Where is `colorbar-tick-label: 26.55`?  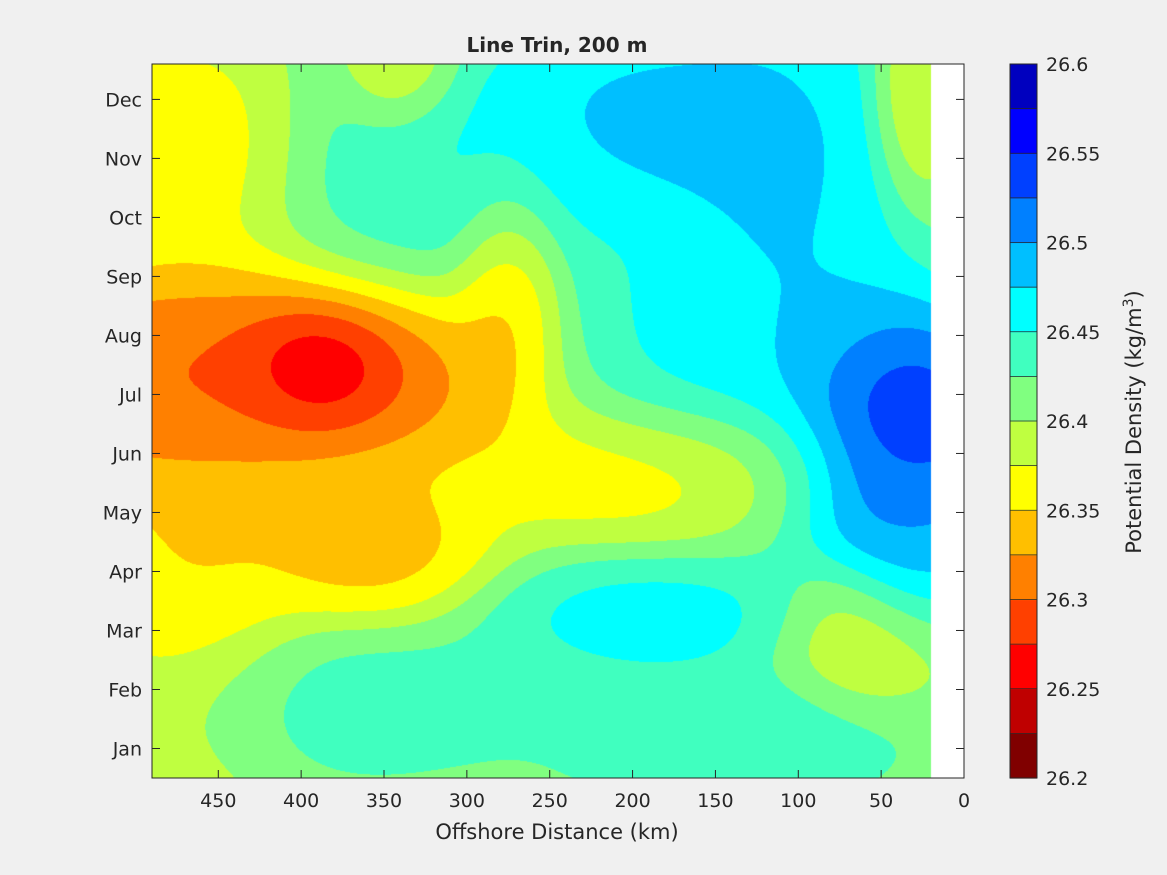 colorbar-tick-label: 26.55 is located at coordinates (1073, 154).